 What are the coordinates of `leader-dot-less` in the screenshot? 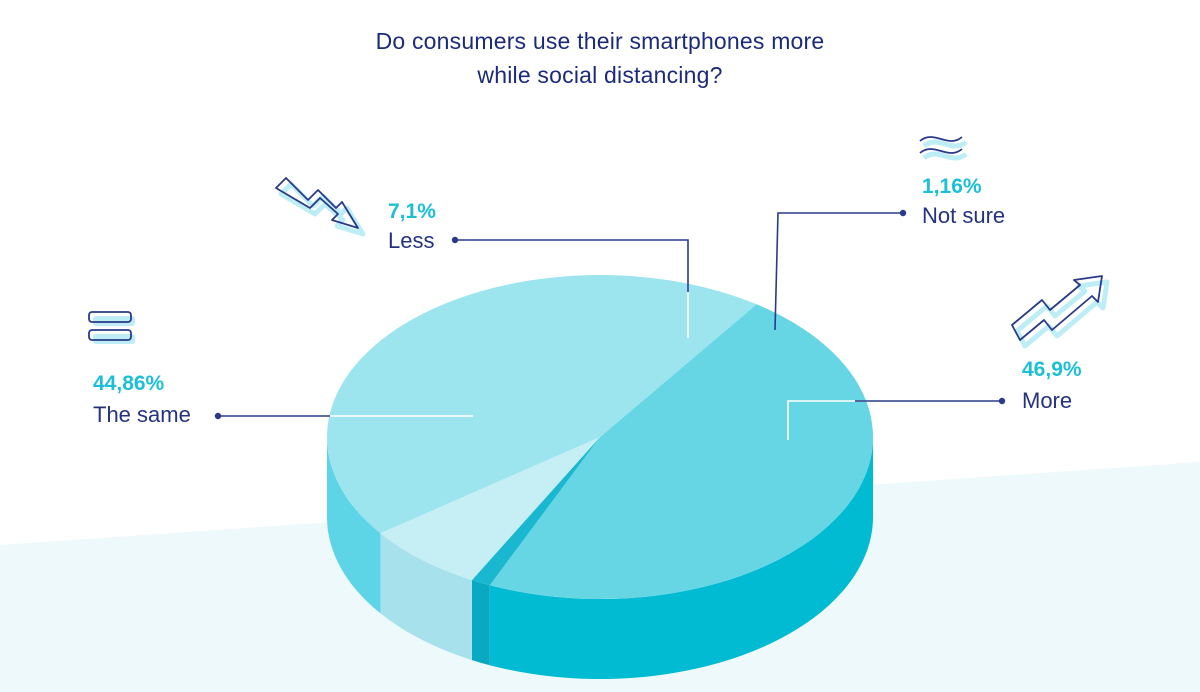 It's located at (455, 240).